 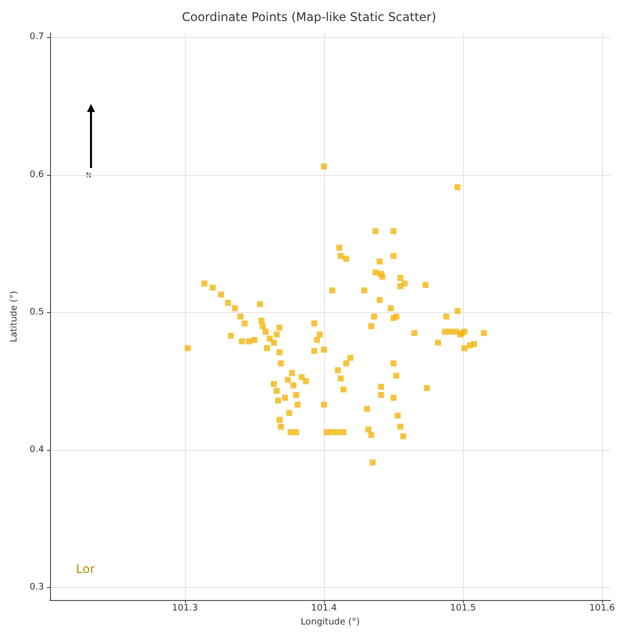 I want to click on y-tick-label: 0.6, so click(x=37, y=175).